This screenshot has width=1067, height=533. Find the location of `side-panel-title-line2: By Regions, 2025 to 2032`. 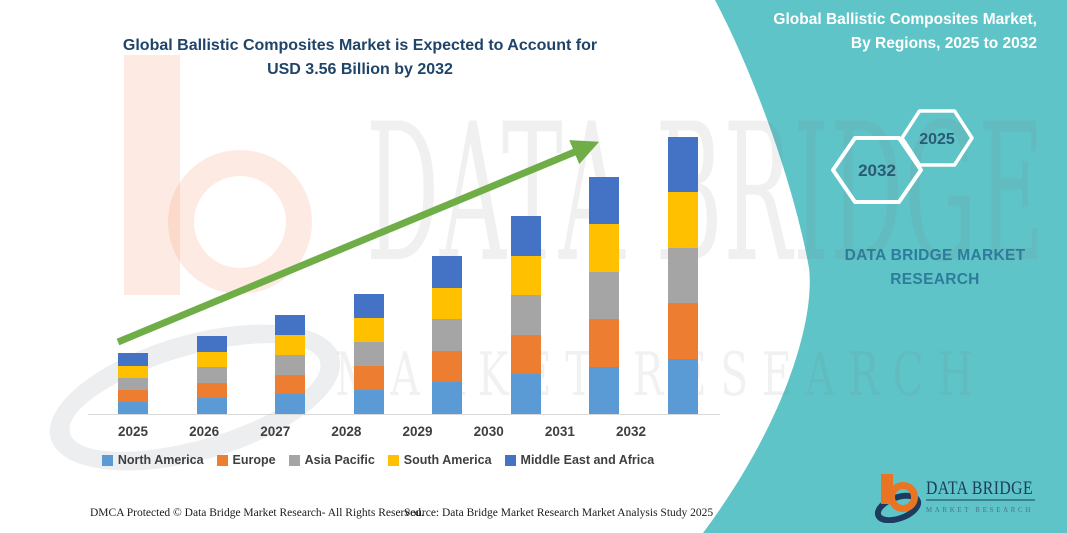

side-panel-title-line2: By Regions, 2025 to 2032 is located at coordinates (943, 43).